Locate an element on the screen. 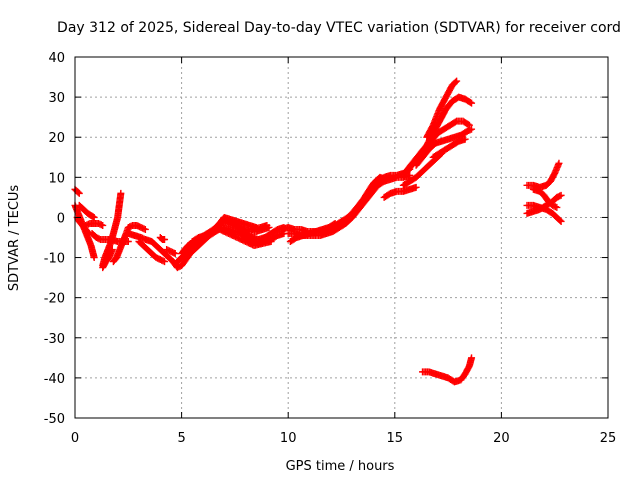  y-tick-label: -40 is located at coordinates (54, 379).